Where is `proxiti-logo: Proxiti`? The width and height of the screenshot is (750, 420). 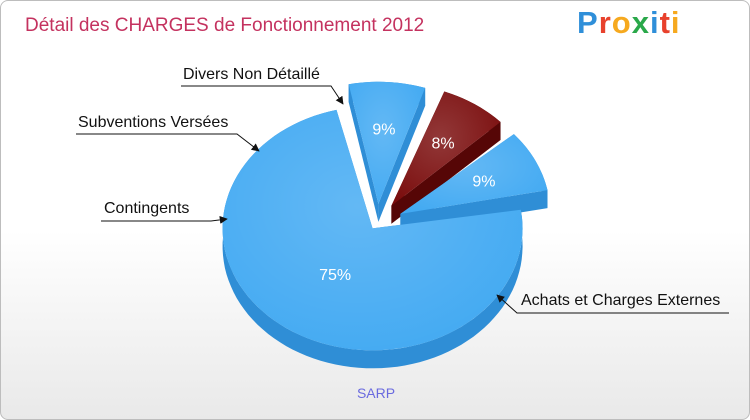 proxiti-logo: Proxiti is located at coordinates (629, 23).